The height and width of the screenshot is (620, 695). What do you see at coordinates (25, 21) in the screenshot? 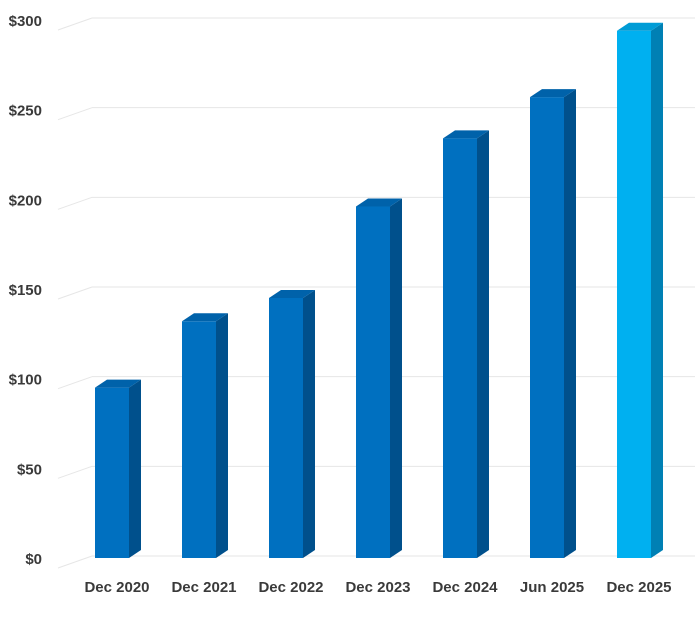
I see `y-tick-label: $300` at bounding box center [25, 21].